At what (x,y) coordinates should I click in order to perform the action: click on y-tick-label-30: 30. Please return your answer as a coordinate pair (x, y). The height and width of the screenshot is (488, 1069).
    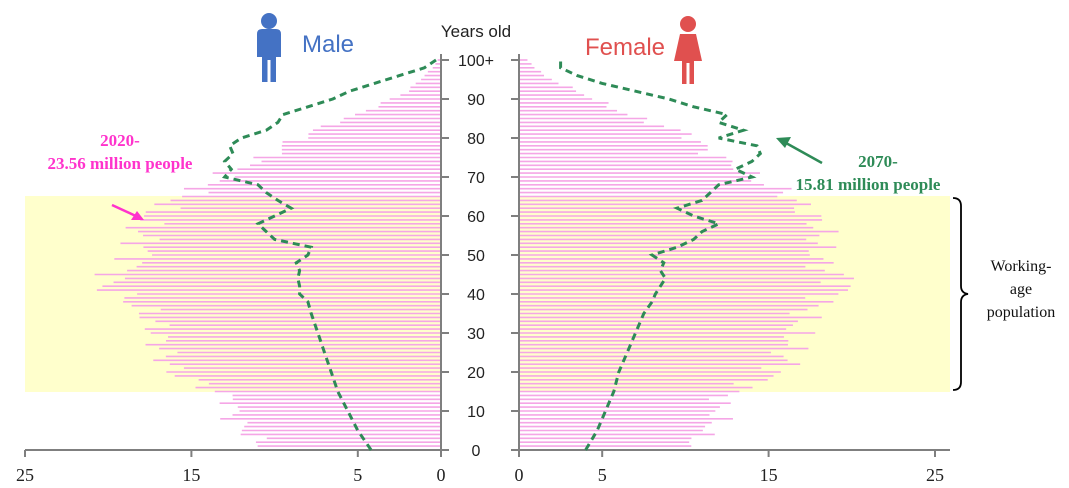
    Looking at the image, I should click on (476, 334).